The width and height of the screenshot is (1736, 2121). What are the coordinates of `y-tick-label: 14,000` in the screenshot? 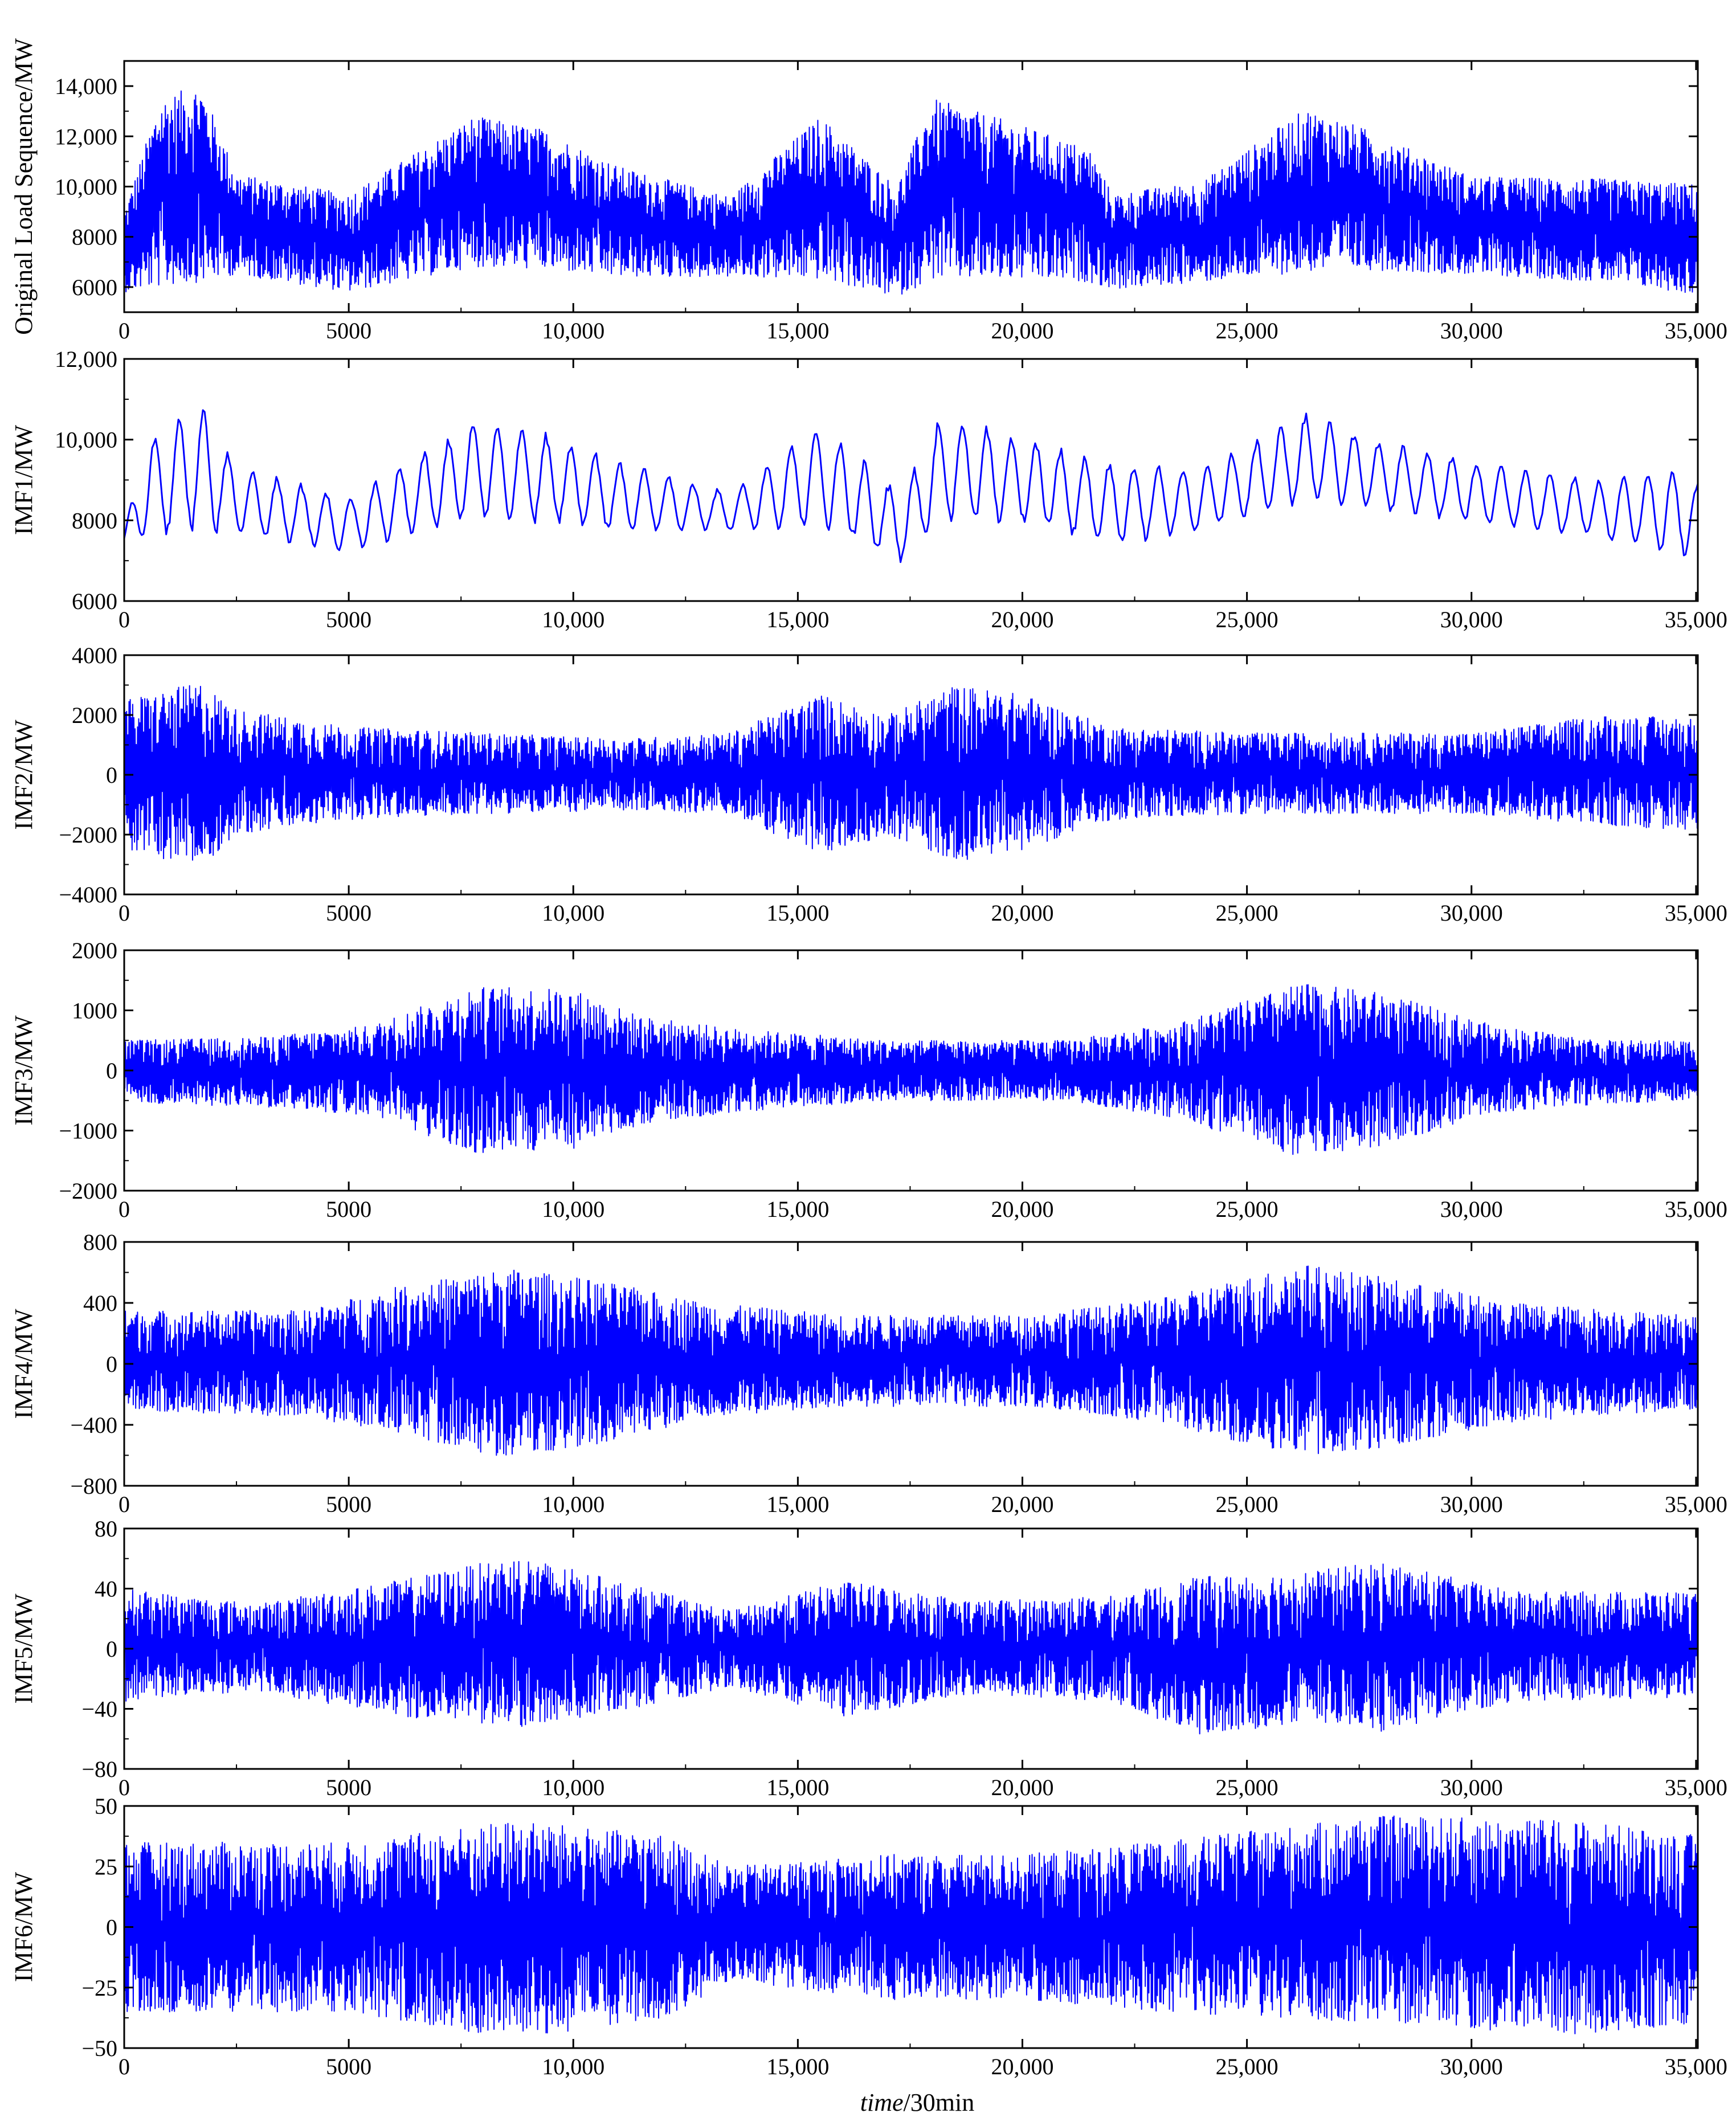 It's located at (86, 86).